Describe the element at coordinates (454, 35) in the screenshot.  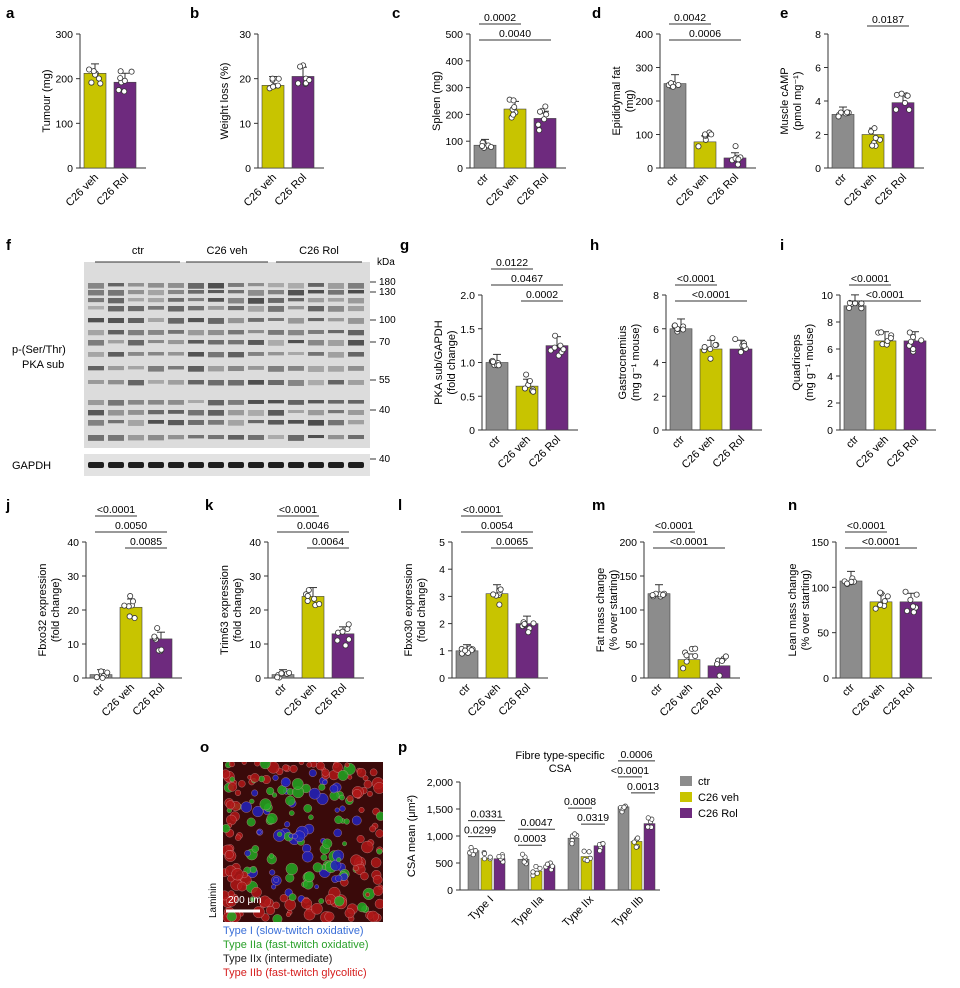
I see `y-tick-label: 500` at that location.